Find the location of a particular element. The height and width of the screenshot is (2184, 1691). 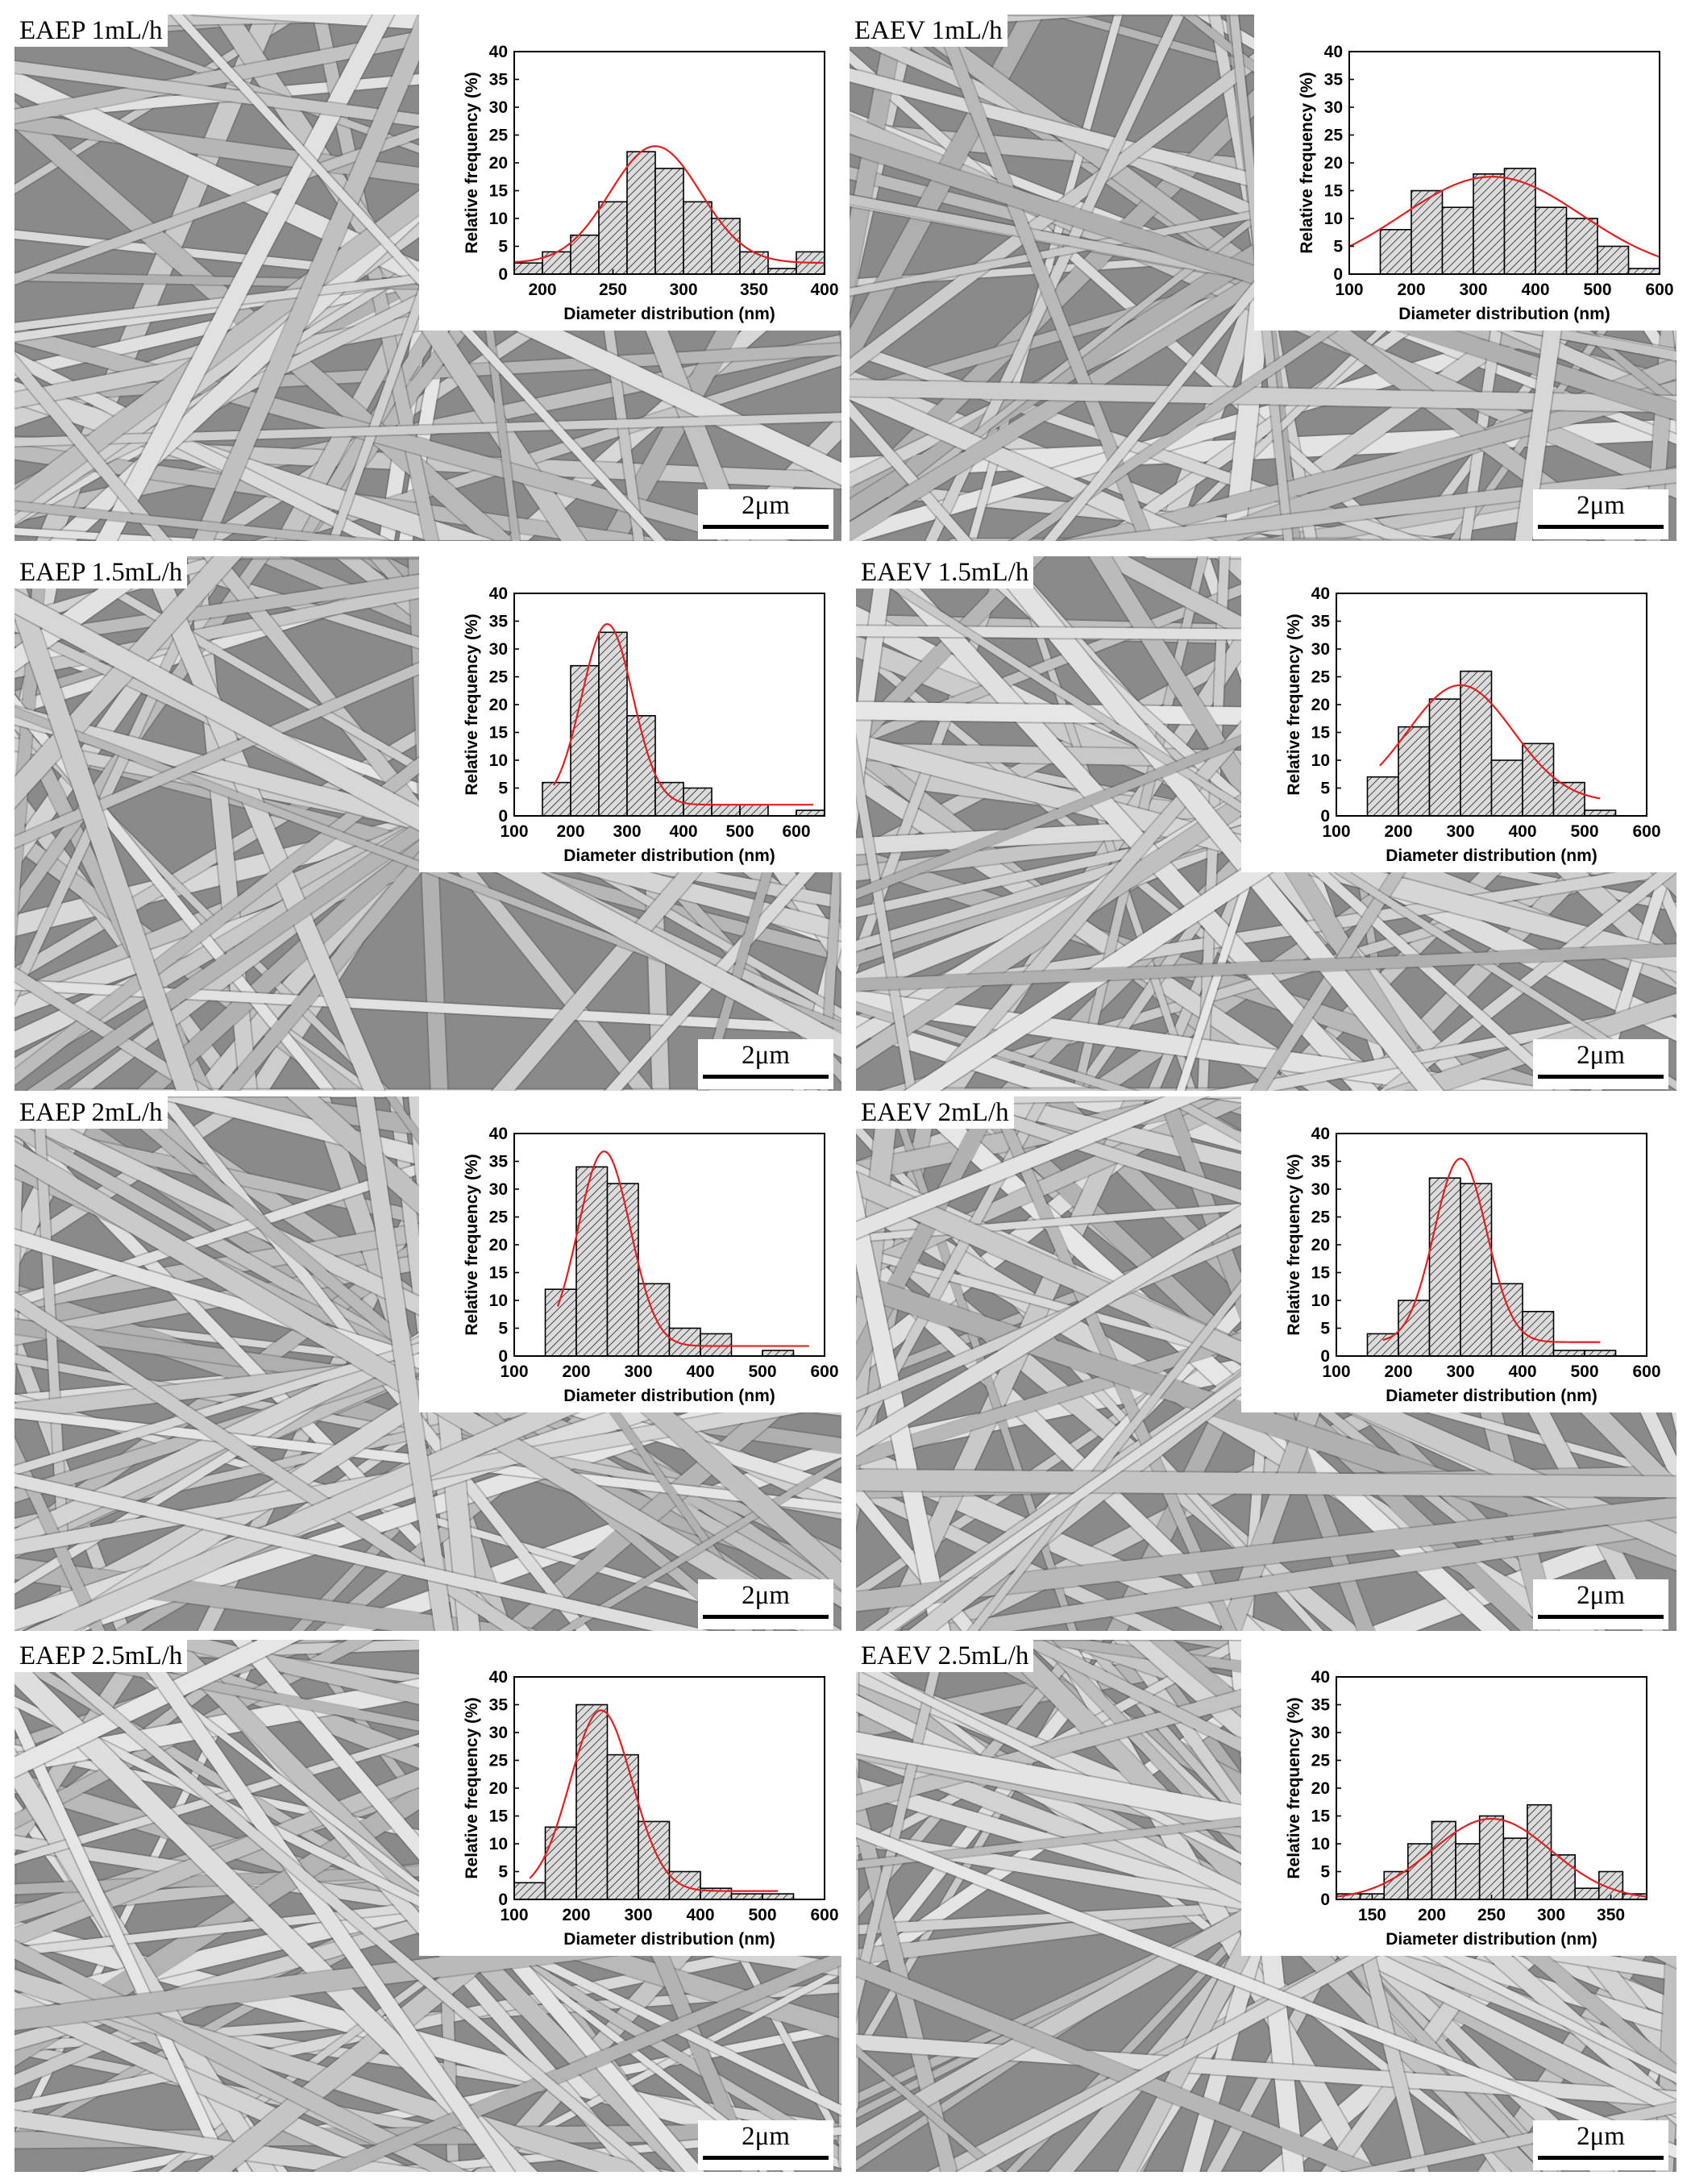

panel-label: EAEP 1.5mL/h is located at coordinates (101, 572).